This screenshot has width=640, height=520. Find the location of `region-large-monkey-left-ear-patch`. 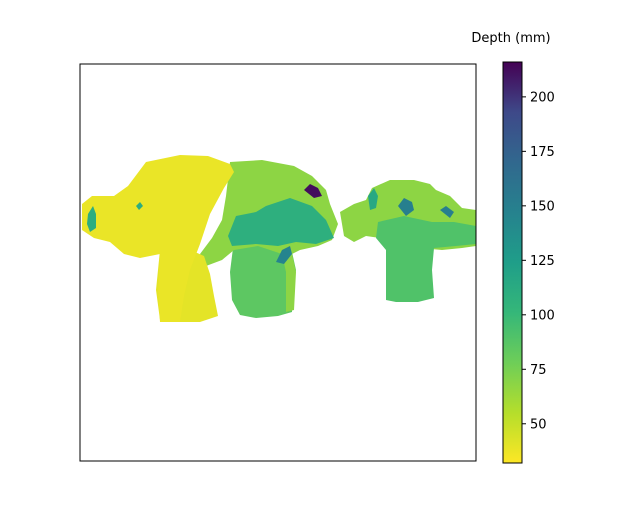

region-large-monkey-left-ear-patch is located at coordinates (91, 219).